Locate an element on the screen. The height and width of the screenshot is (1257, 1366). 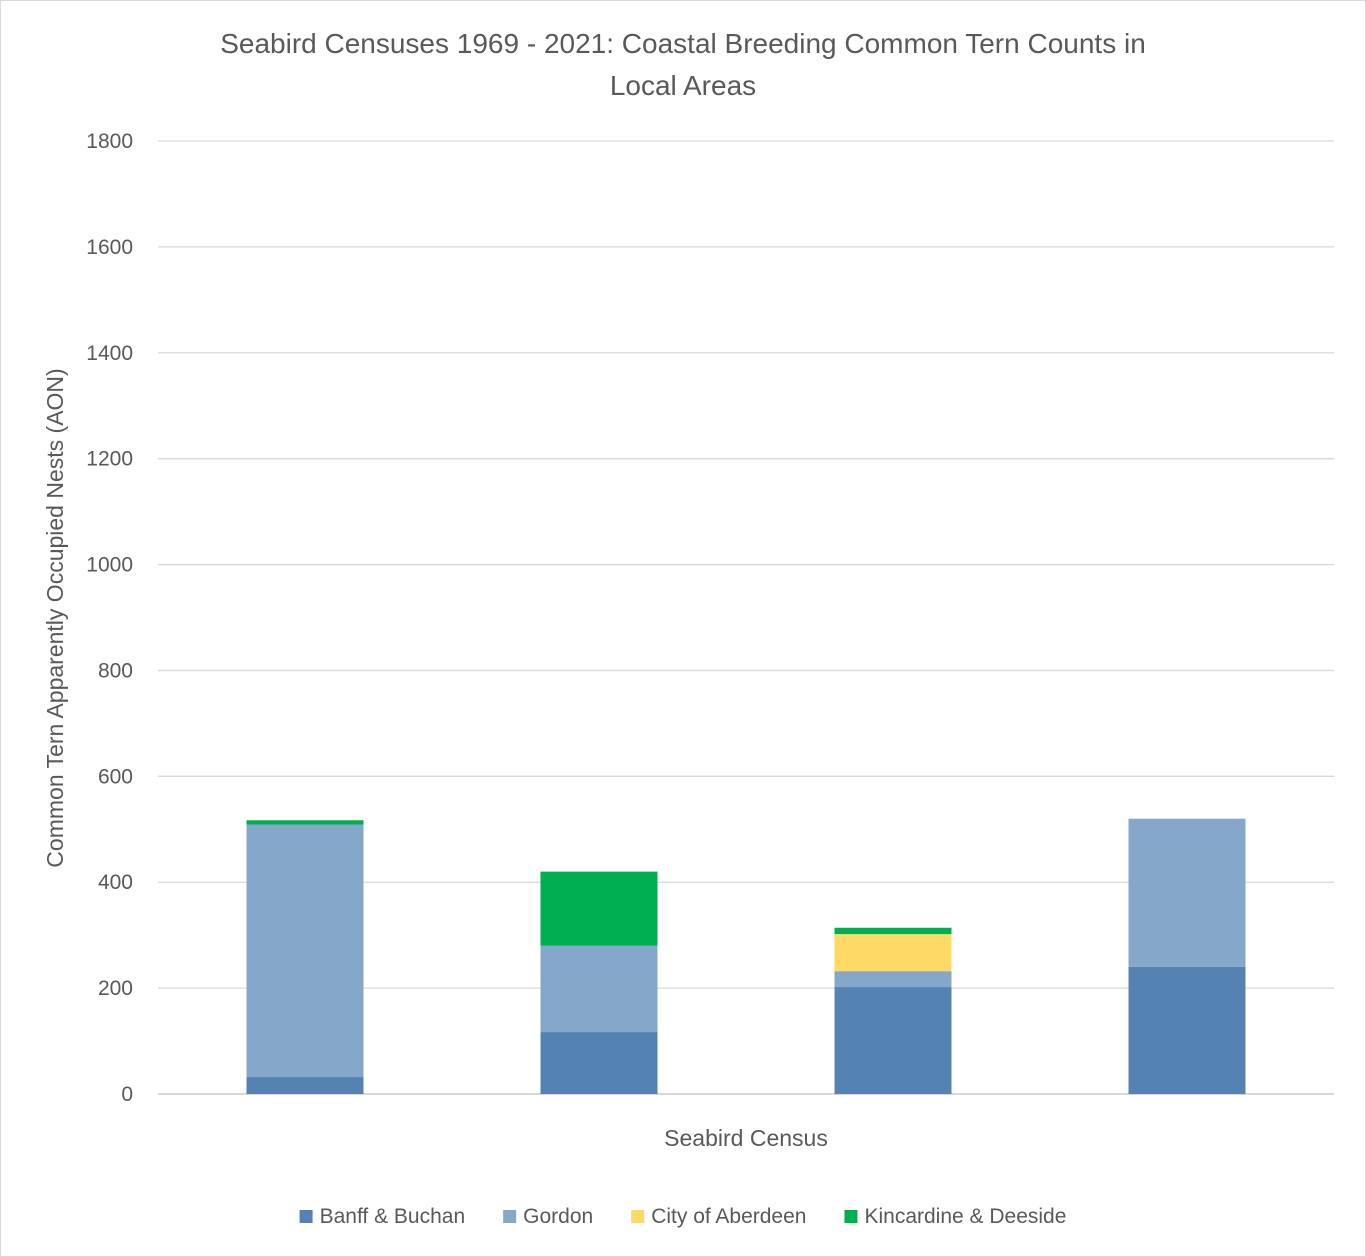
legend-item: City of Aberdeen is located at coordinates (718, 1216).